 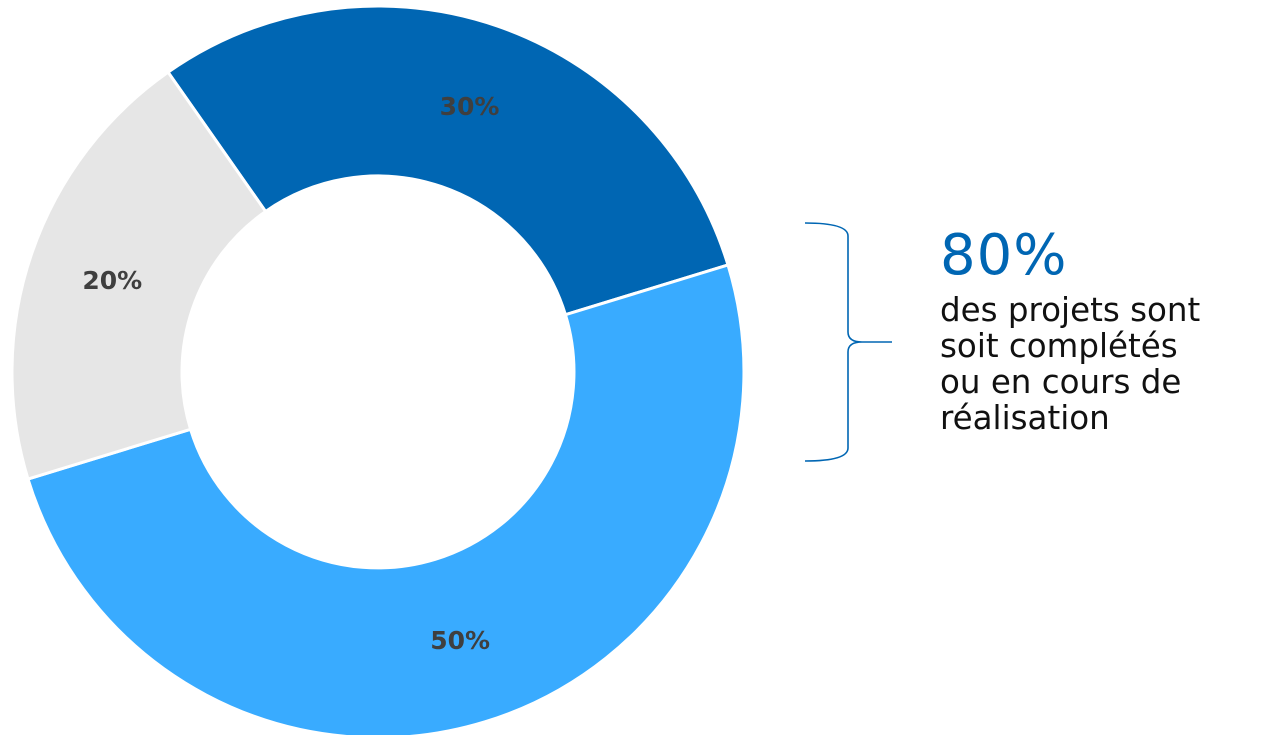 What do you see at coordinates (1059, 346) in the screenshot?
I see `summary-line: soit complétés` at bounding box center [1059, 346].